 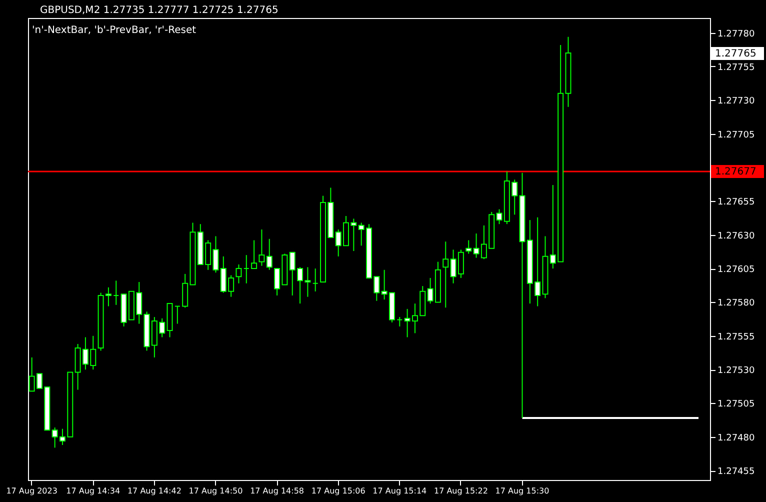 What do you see at coordinates (154, 491) in the screenshot?
I see `x-tick-label: 17 Aug 14:42` at bounding box center [154, 491].